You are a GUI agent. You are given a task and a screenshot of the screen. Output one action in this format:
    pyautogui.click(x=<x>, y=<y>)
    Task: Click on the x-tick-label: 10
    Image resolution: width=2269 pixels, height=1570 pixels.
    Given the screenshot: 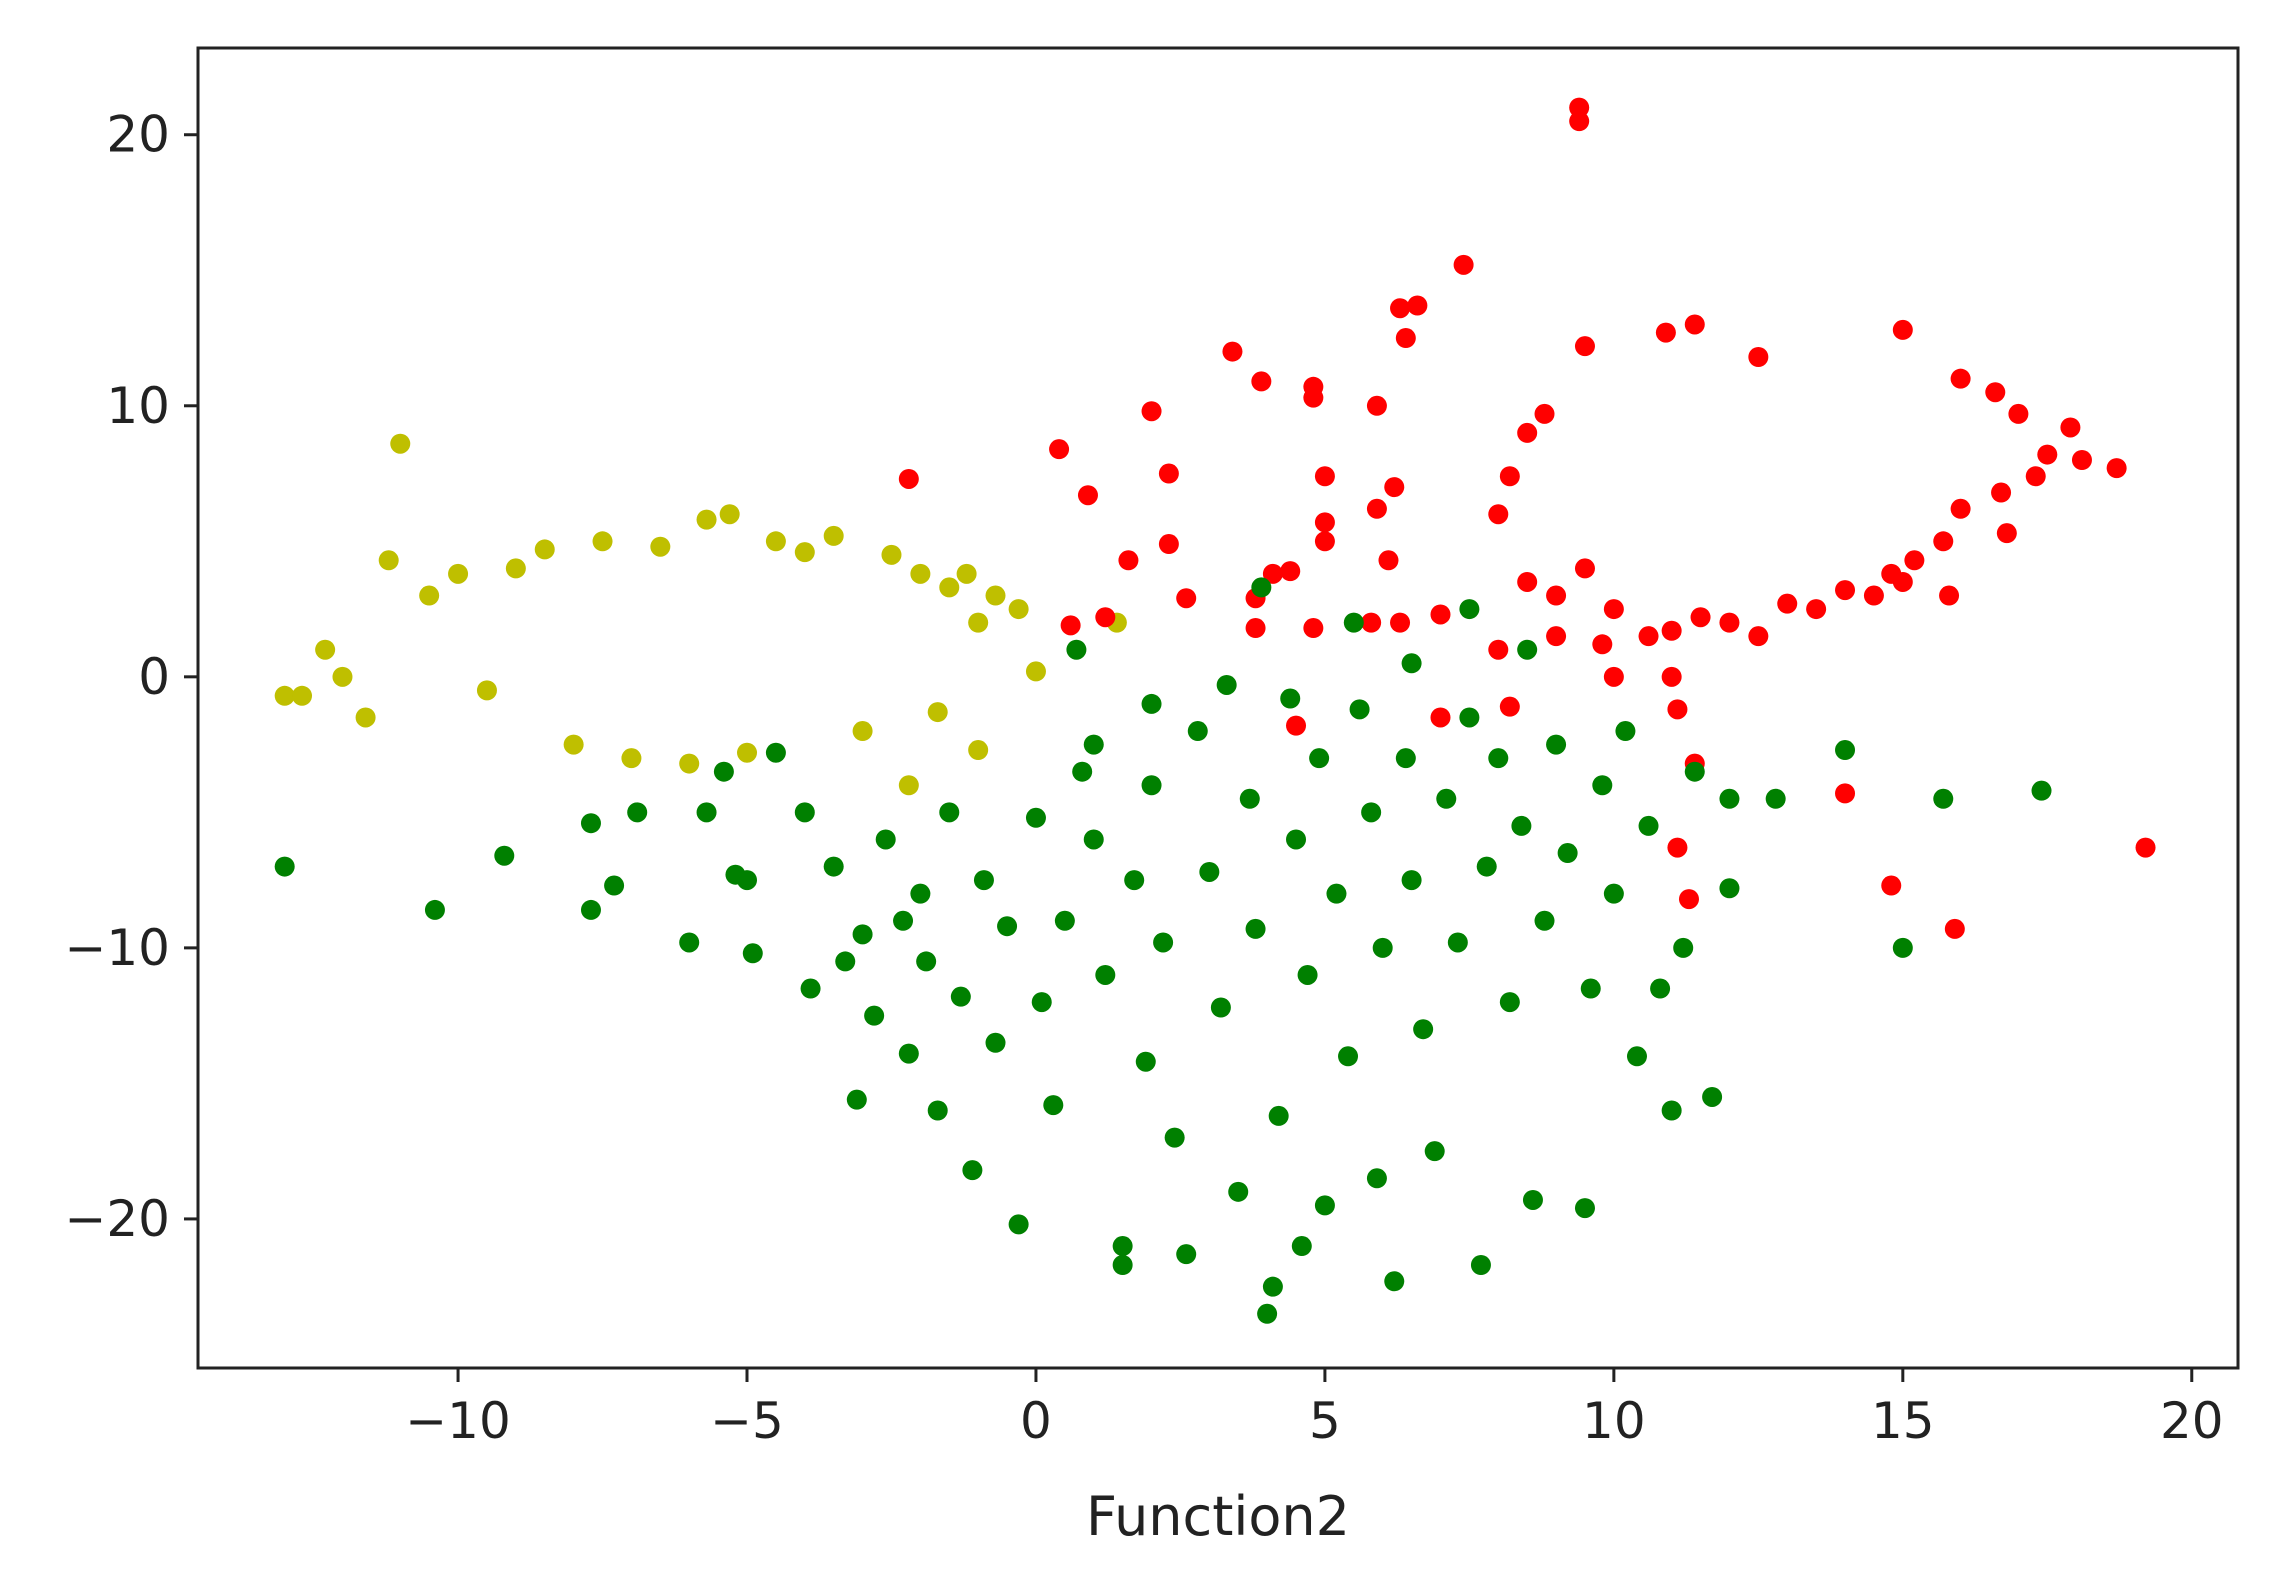 What is the action you would take?
    pyautogui.click(x=1614, y=1421)
    